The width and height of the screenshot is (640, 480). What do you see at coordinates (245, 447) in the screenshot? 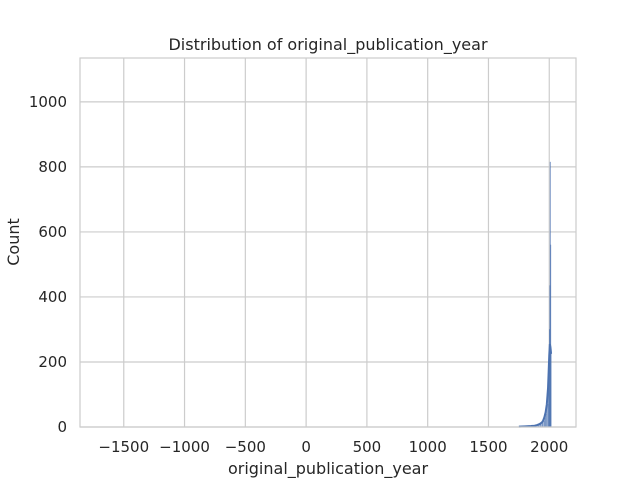
I see `x-tick-label: −500` at bounding box center [245, 447].